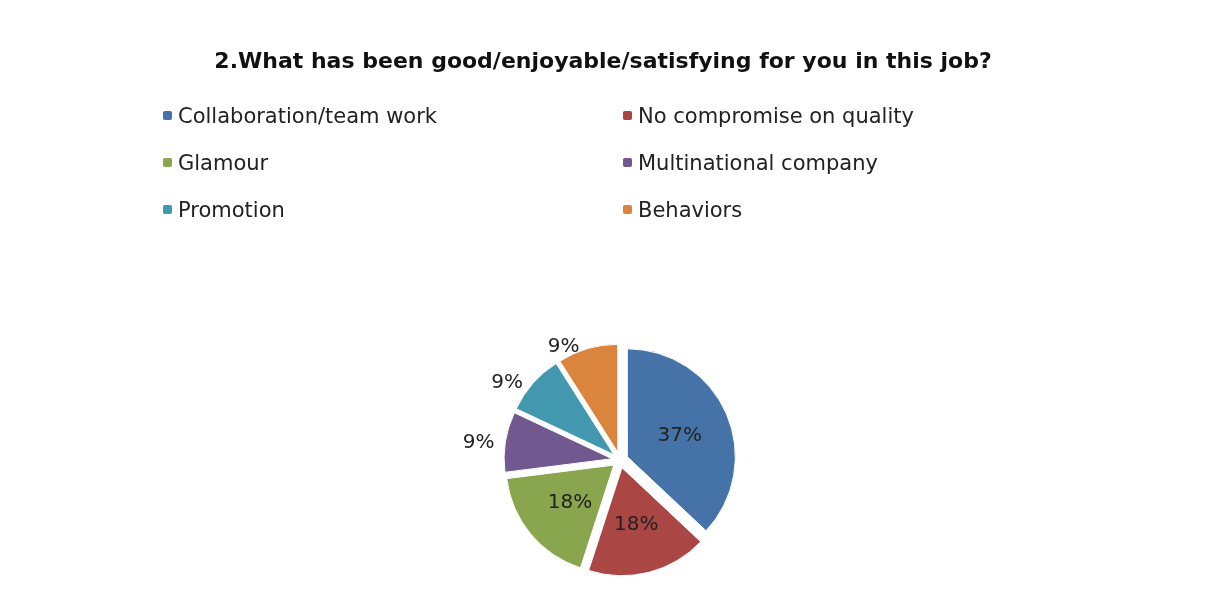 This screenshot has width=1206, height=592. I want to click on data-label: 37%, so click(679, 434).